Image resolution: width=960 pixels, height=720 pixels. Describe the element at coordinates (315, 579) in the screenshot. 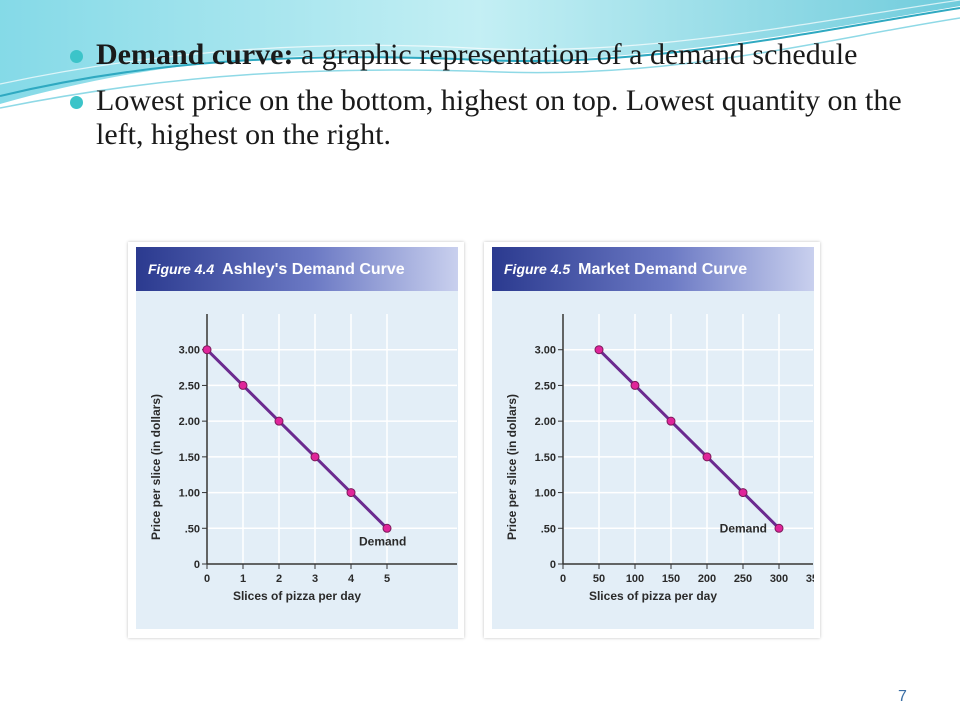

I see `x-tick-label: 3` at that location.